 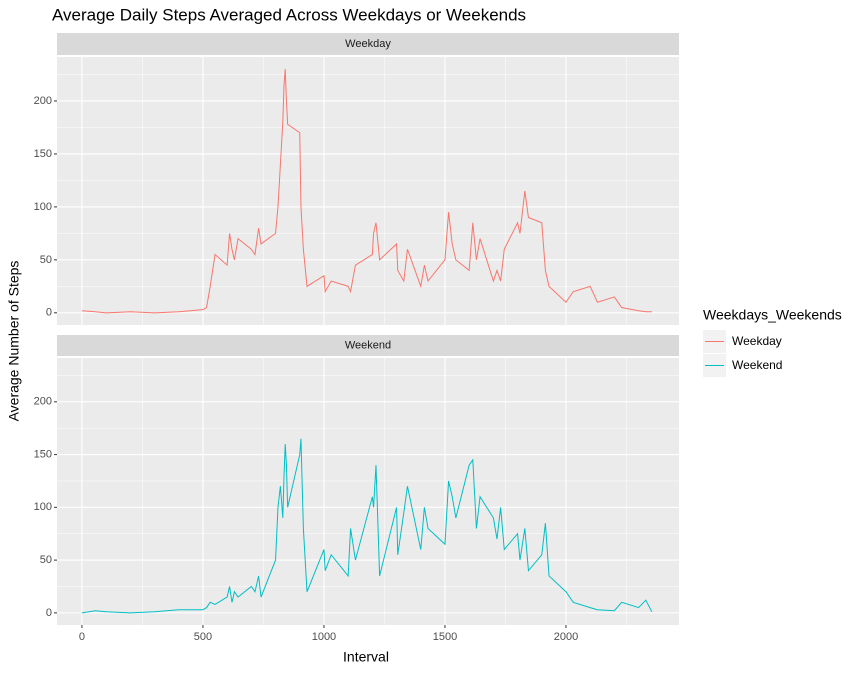 I want to click on x-tick-label: 1500, so click(x=445, y=637).